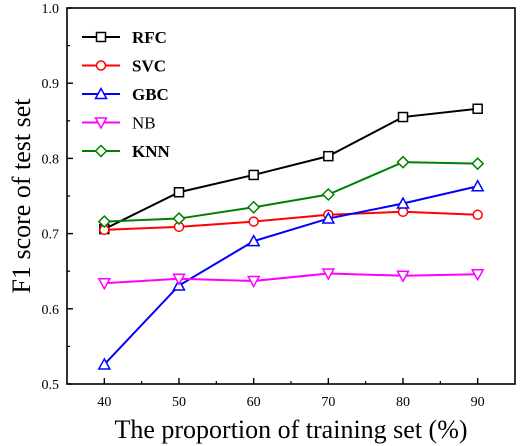  I want to click on x-tick-label: 90, so click(478, 402).